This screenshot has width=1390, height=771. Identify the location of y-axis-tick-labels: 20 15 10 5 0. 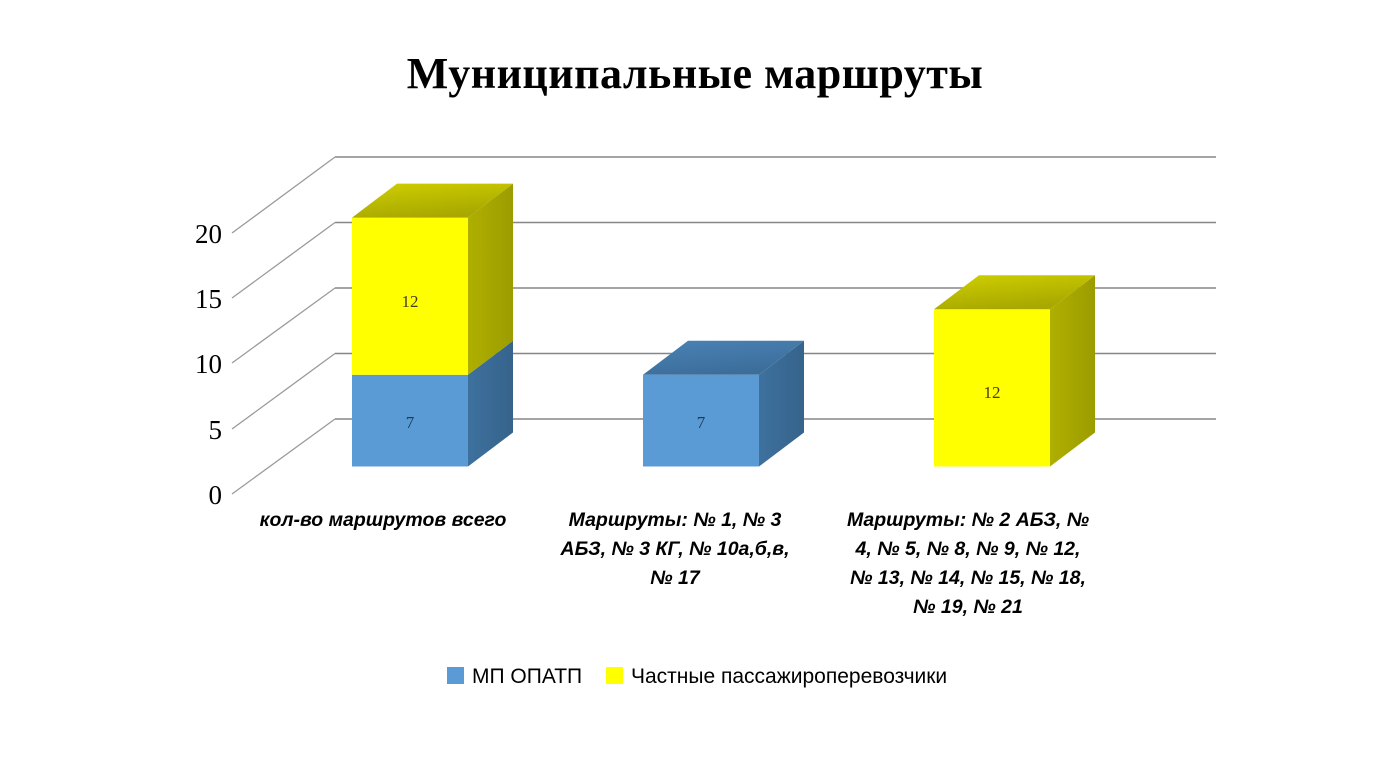
(208, 364).